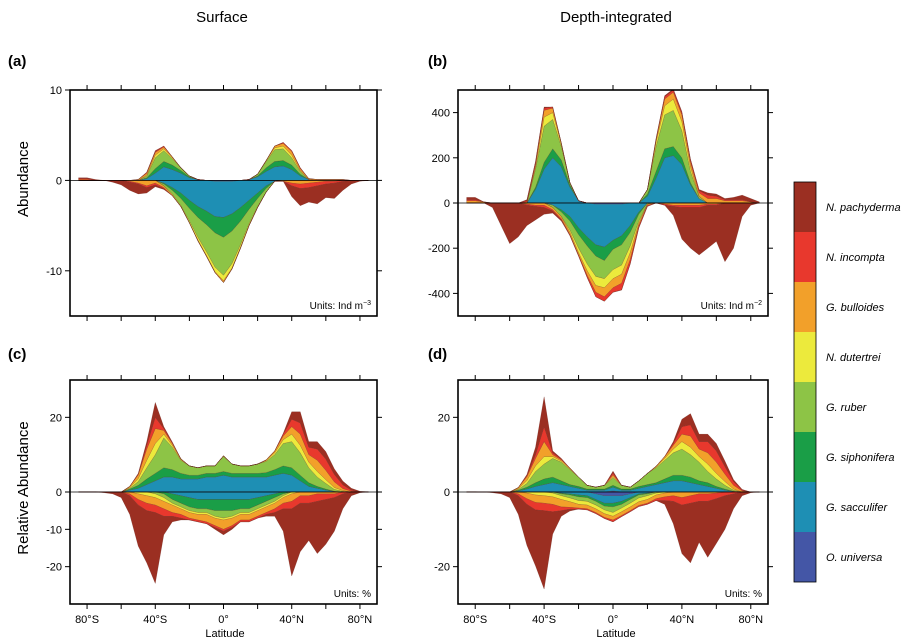 Image resolution: width=919 pixels, height=642 pixels. What do you see at coordinates (56, 91) in the screenshot?
I see `y-tick-label: 10` at bounding box center [56, 91].